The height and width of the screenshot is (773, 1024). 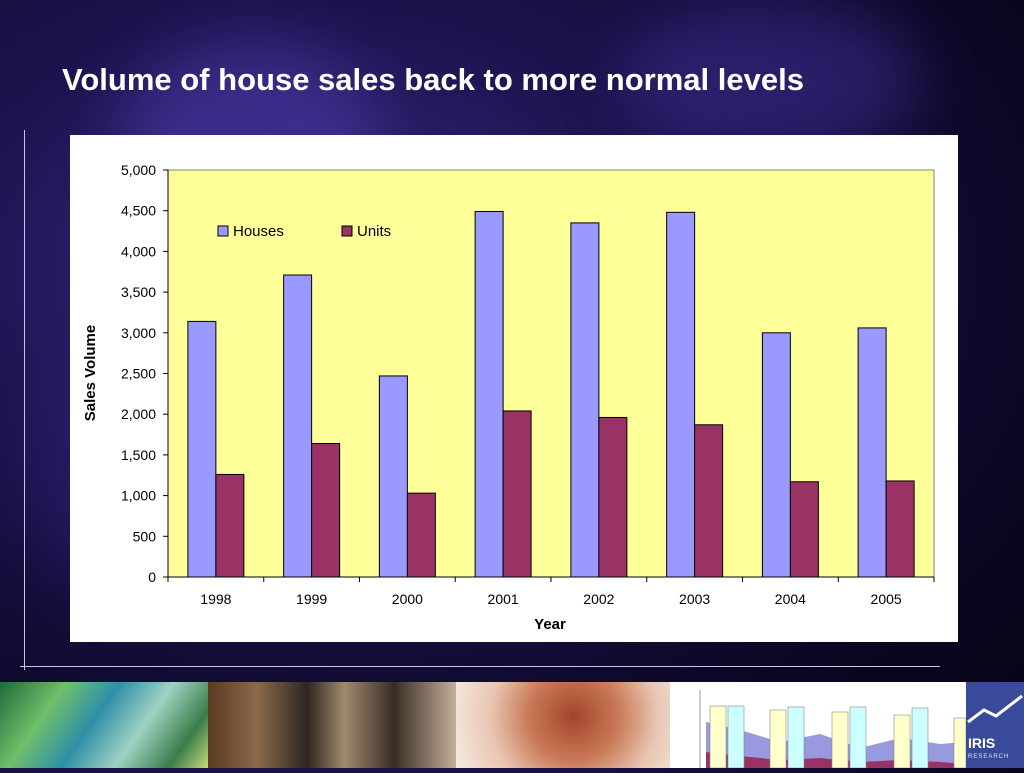 I want to click on mini-chart-graphic, so click(x=833, y=729).